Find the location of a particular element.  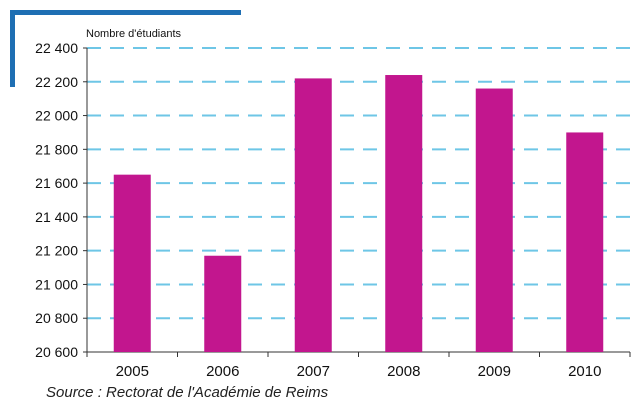

x-tick-label: 2008 is located at coordinates (403, 371).